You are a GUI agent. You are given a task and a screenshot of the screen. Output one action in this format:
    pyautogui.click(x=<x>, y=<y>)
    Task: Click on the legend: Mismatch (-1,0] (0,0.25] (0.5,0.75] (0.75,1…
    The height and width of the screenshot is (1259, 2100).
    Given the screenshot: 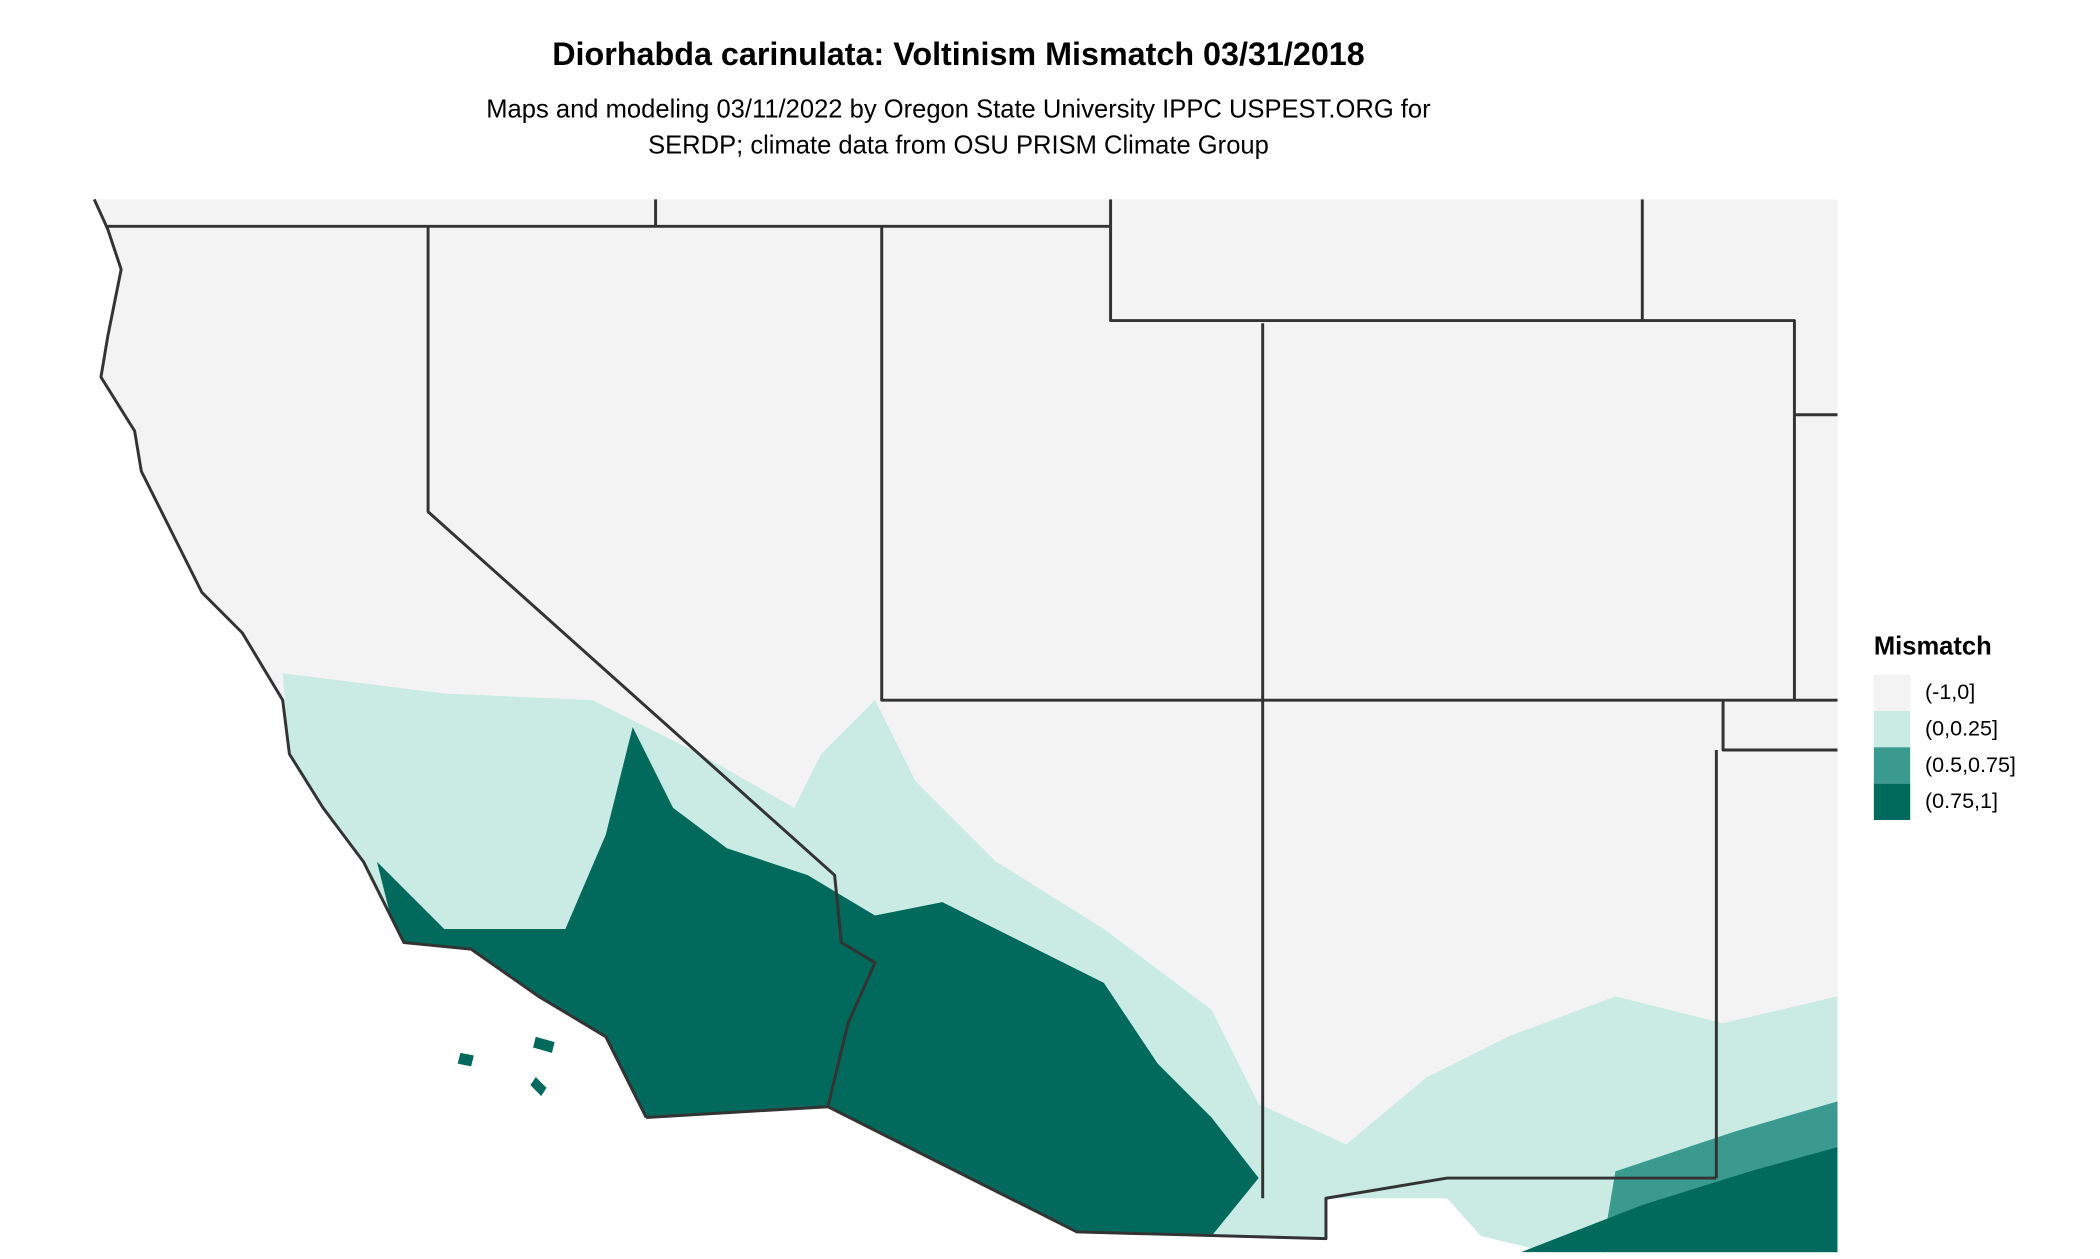 What is the action you would take?
    pyautogui.click(x=1944, y=726)
    